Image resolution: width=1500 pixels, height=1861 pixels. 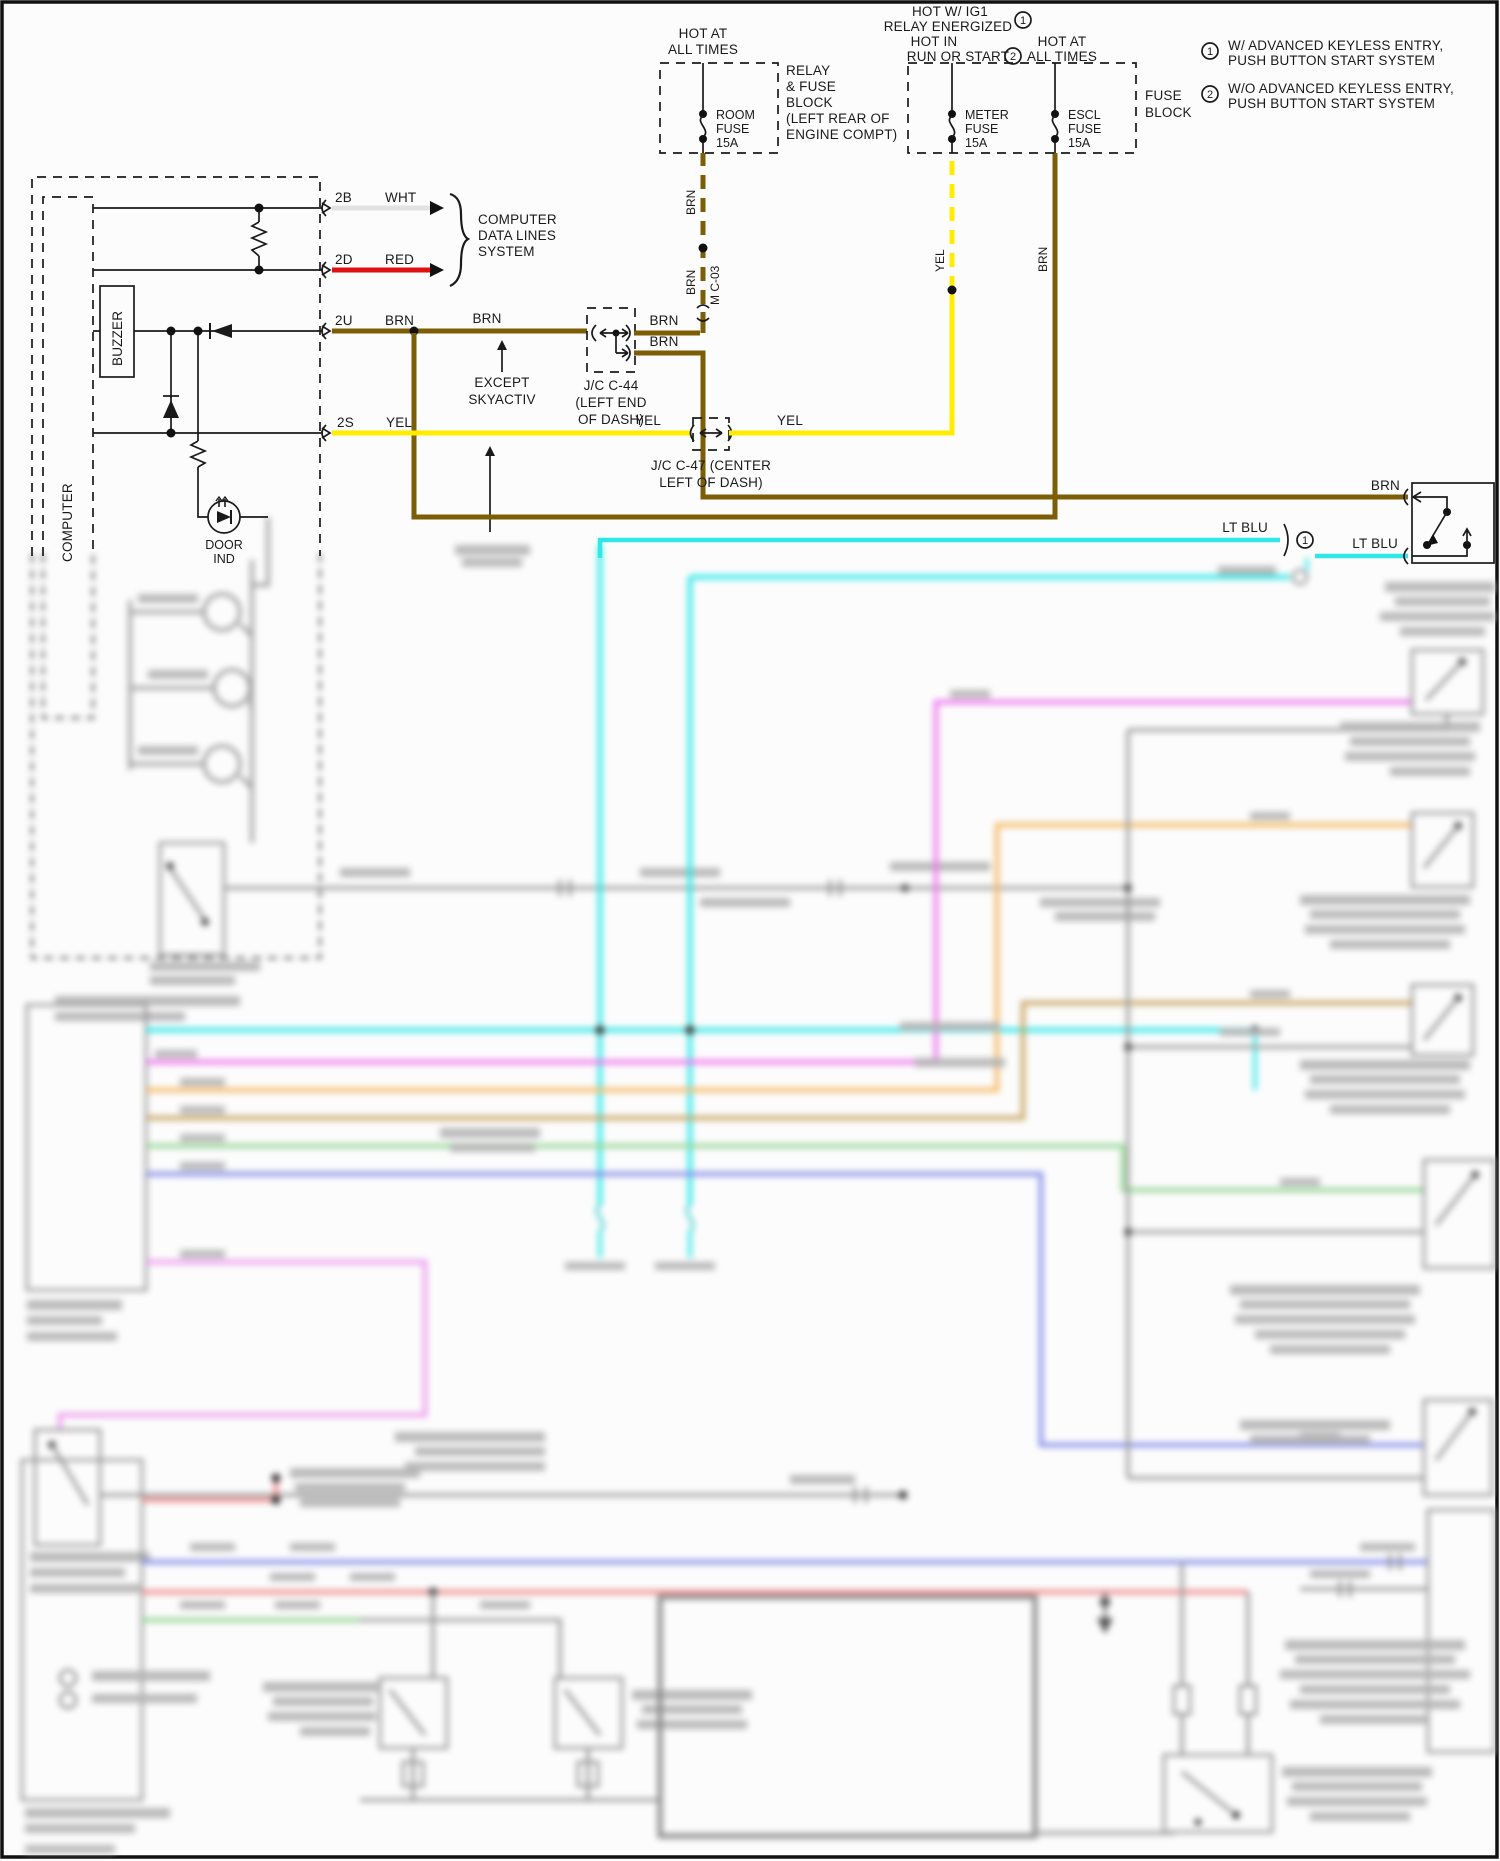 What do you see at coordinates (1084, 115) in the screenshot?
I see `escl-fuse-1: ESCL` at bounding box center [1084, 115].